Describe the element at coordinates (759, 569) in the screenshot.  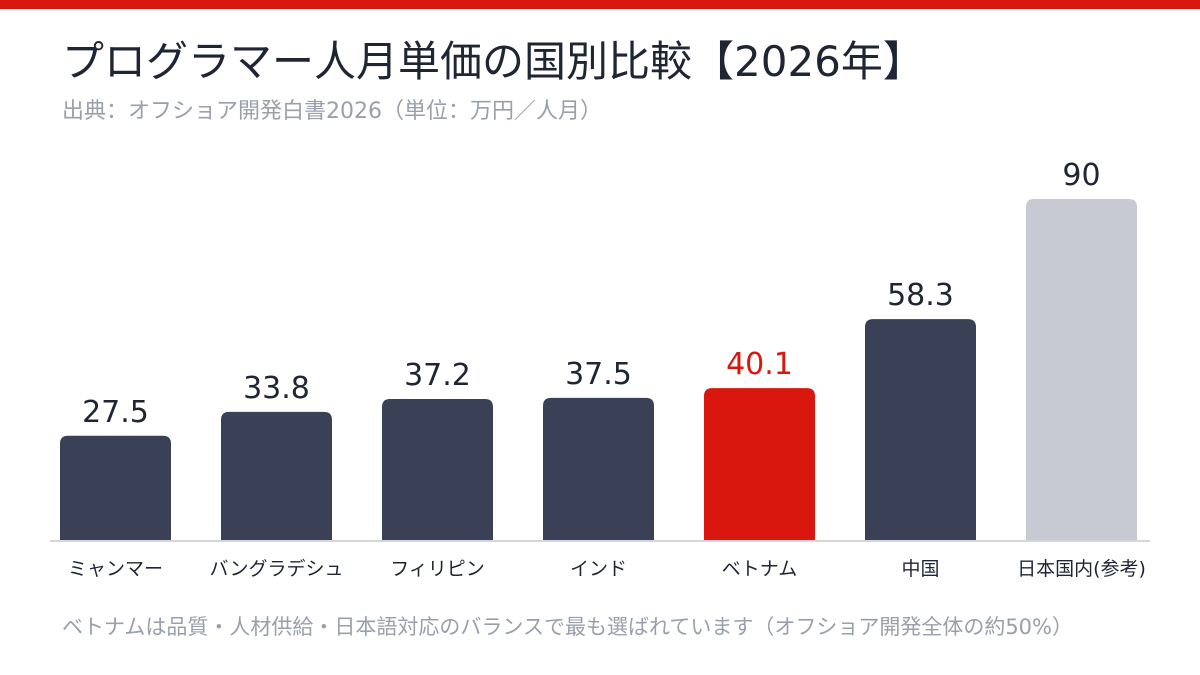
I see `category-label: ベトナム` at that location.